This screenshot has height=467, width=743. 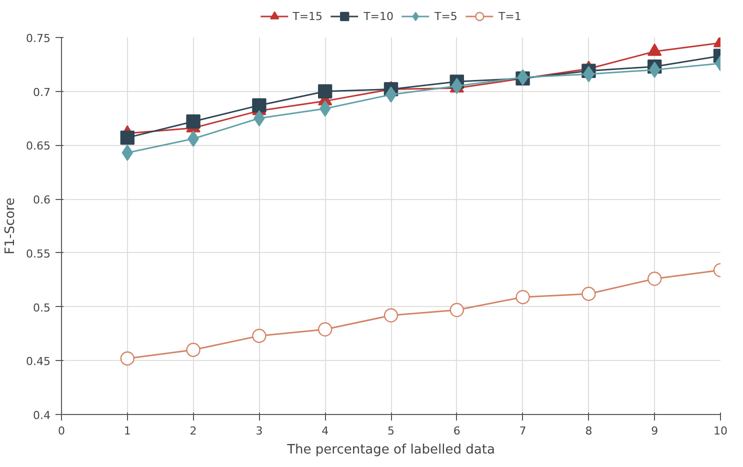 I want to click on x-tick-label: 9, so click(x=654, y=431).